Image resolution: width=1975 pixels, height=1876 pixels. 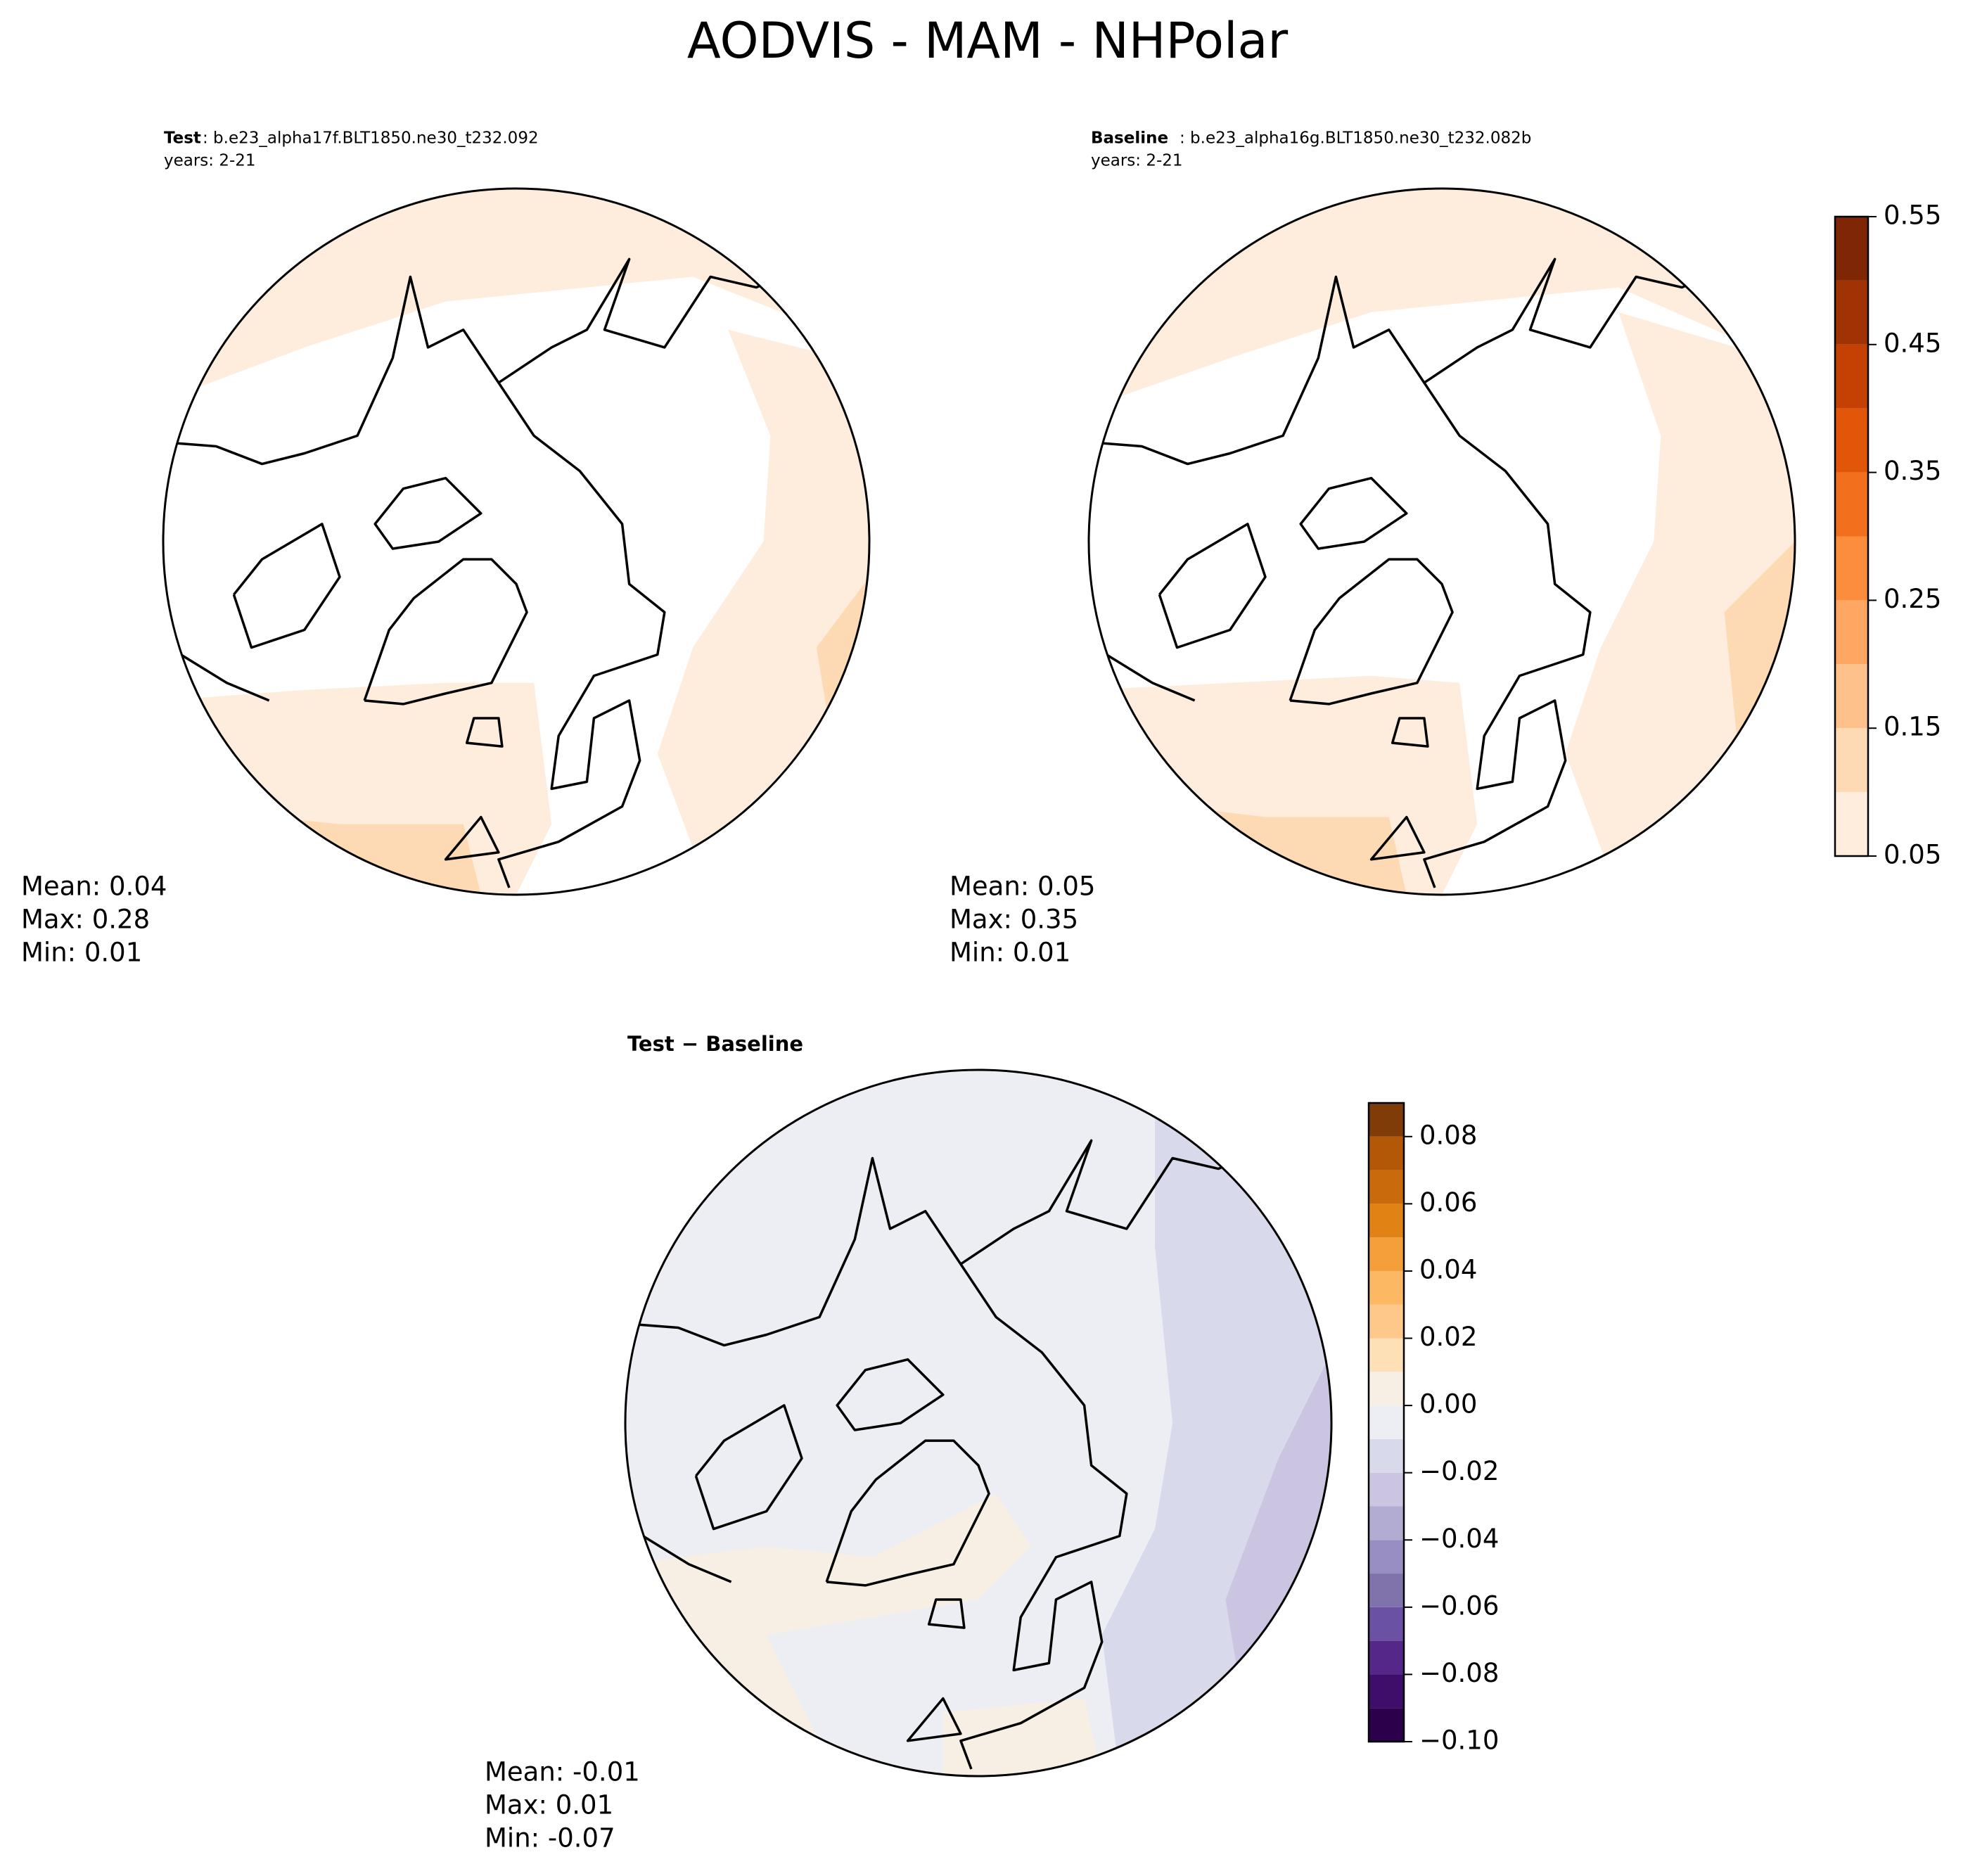 What do you see at coordinates (1014, 920) in the screenshot?
I see `stat: Max: 0.35` at bounding box center [1014, 920].